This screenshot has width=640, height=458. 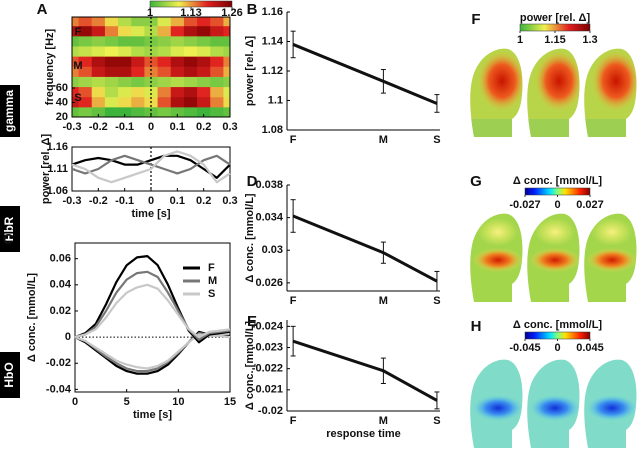 What do you see at coordinates (8, 239) in the screenshot?
I see `panel-letter: C` at bounding box center [8, 239].